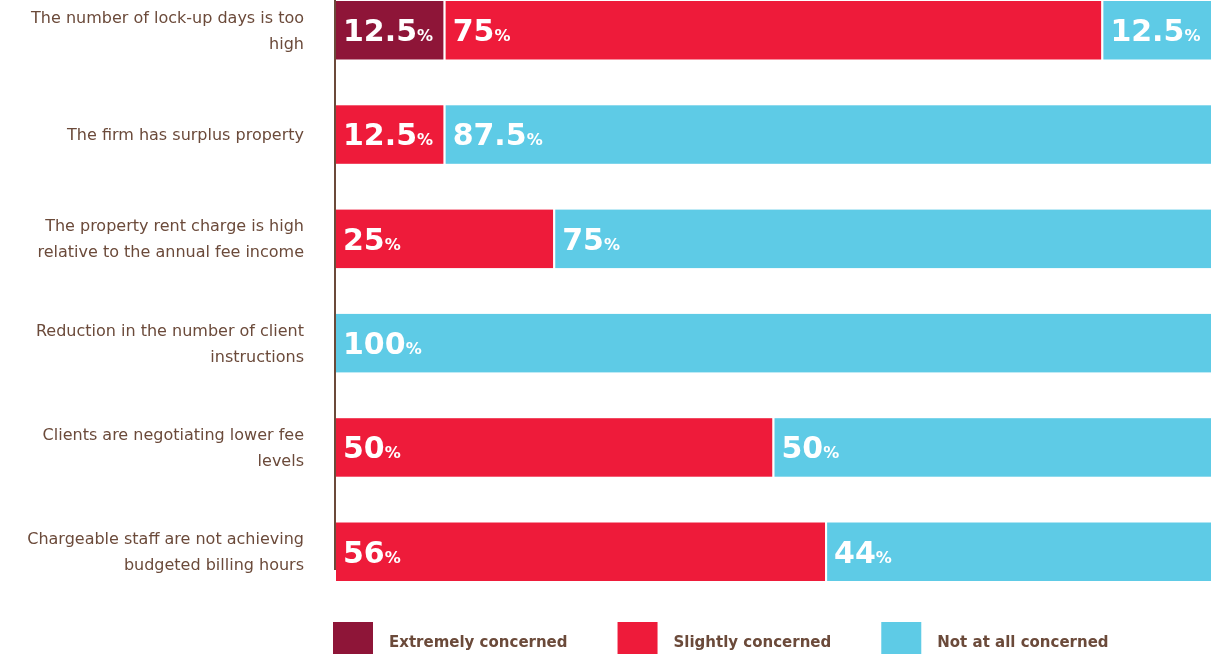  What do you see at coordinates (1023, 642) in the screenshot?
I see `legend-label: Not at all concerned` at bounding box center [1023, 642].